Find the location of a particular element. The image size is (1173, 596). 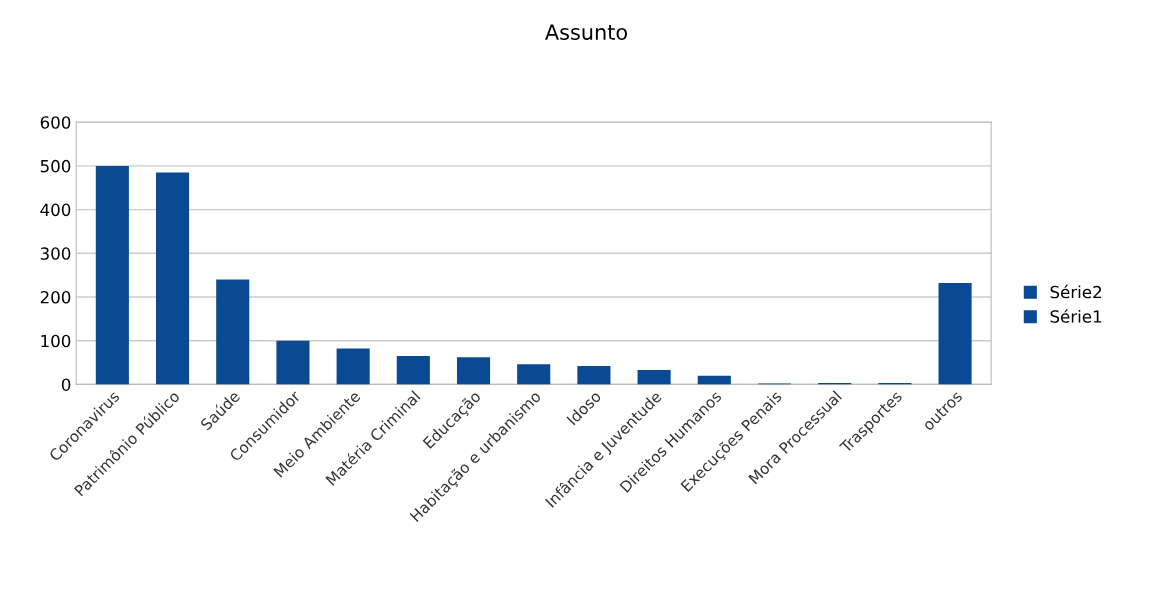

y-tick-label: 400 is located at coordinates (55, 210).